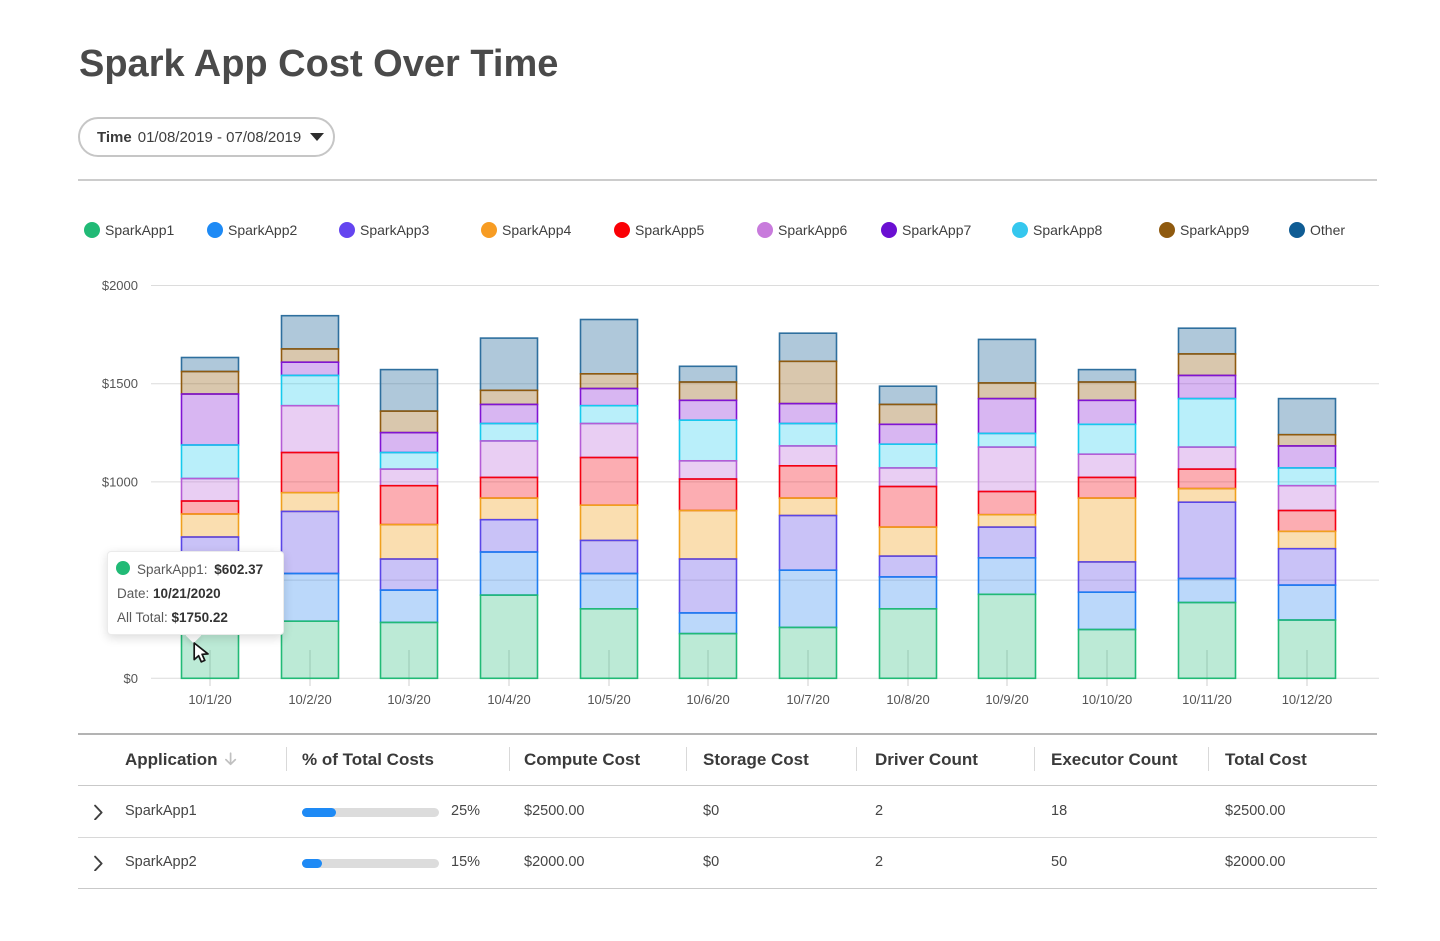  What do you see at coordinates (309, 699) in the screenshot?
I see `svg-text: 10/2/20` at bounding box center [309, 699].